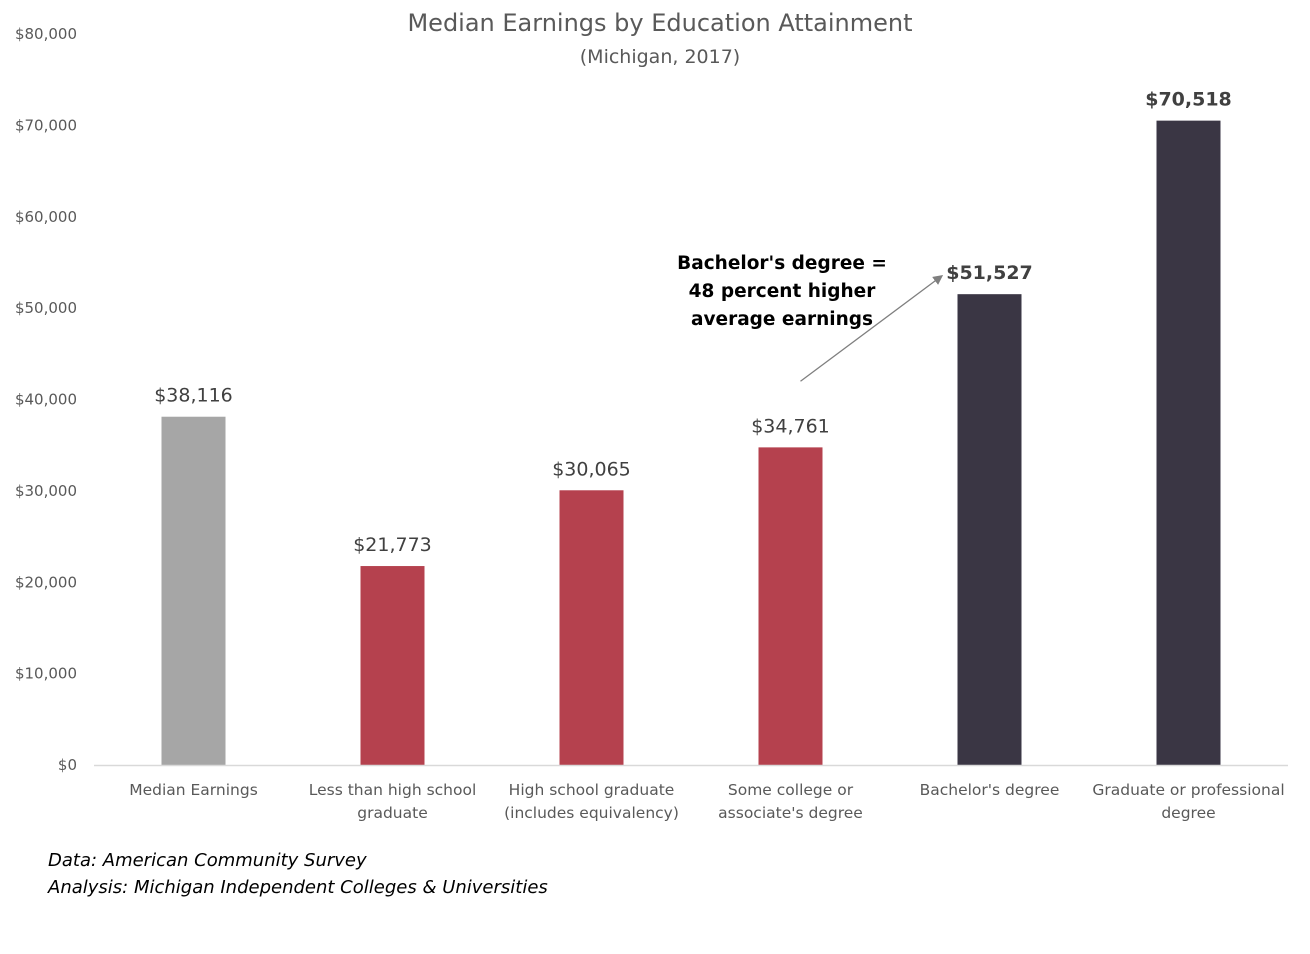 The width and height of the screenshot is (1310, 954). What do you see at coordinates (659, 23) in the screenshot?
I see `chart-title: Median Earnings by Education Attainment` at bounding box center [659, 23].